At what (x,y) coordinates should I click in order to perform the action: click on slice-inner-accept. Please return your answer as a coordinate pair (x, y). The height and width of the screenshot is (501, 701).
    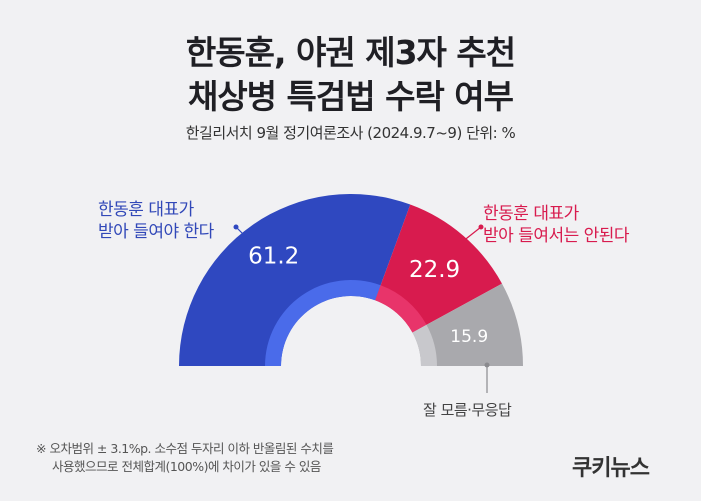
    Looking at the image, I should click on (323, 323).